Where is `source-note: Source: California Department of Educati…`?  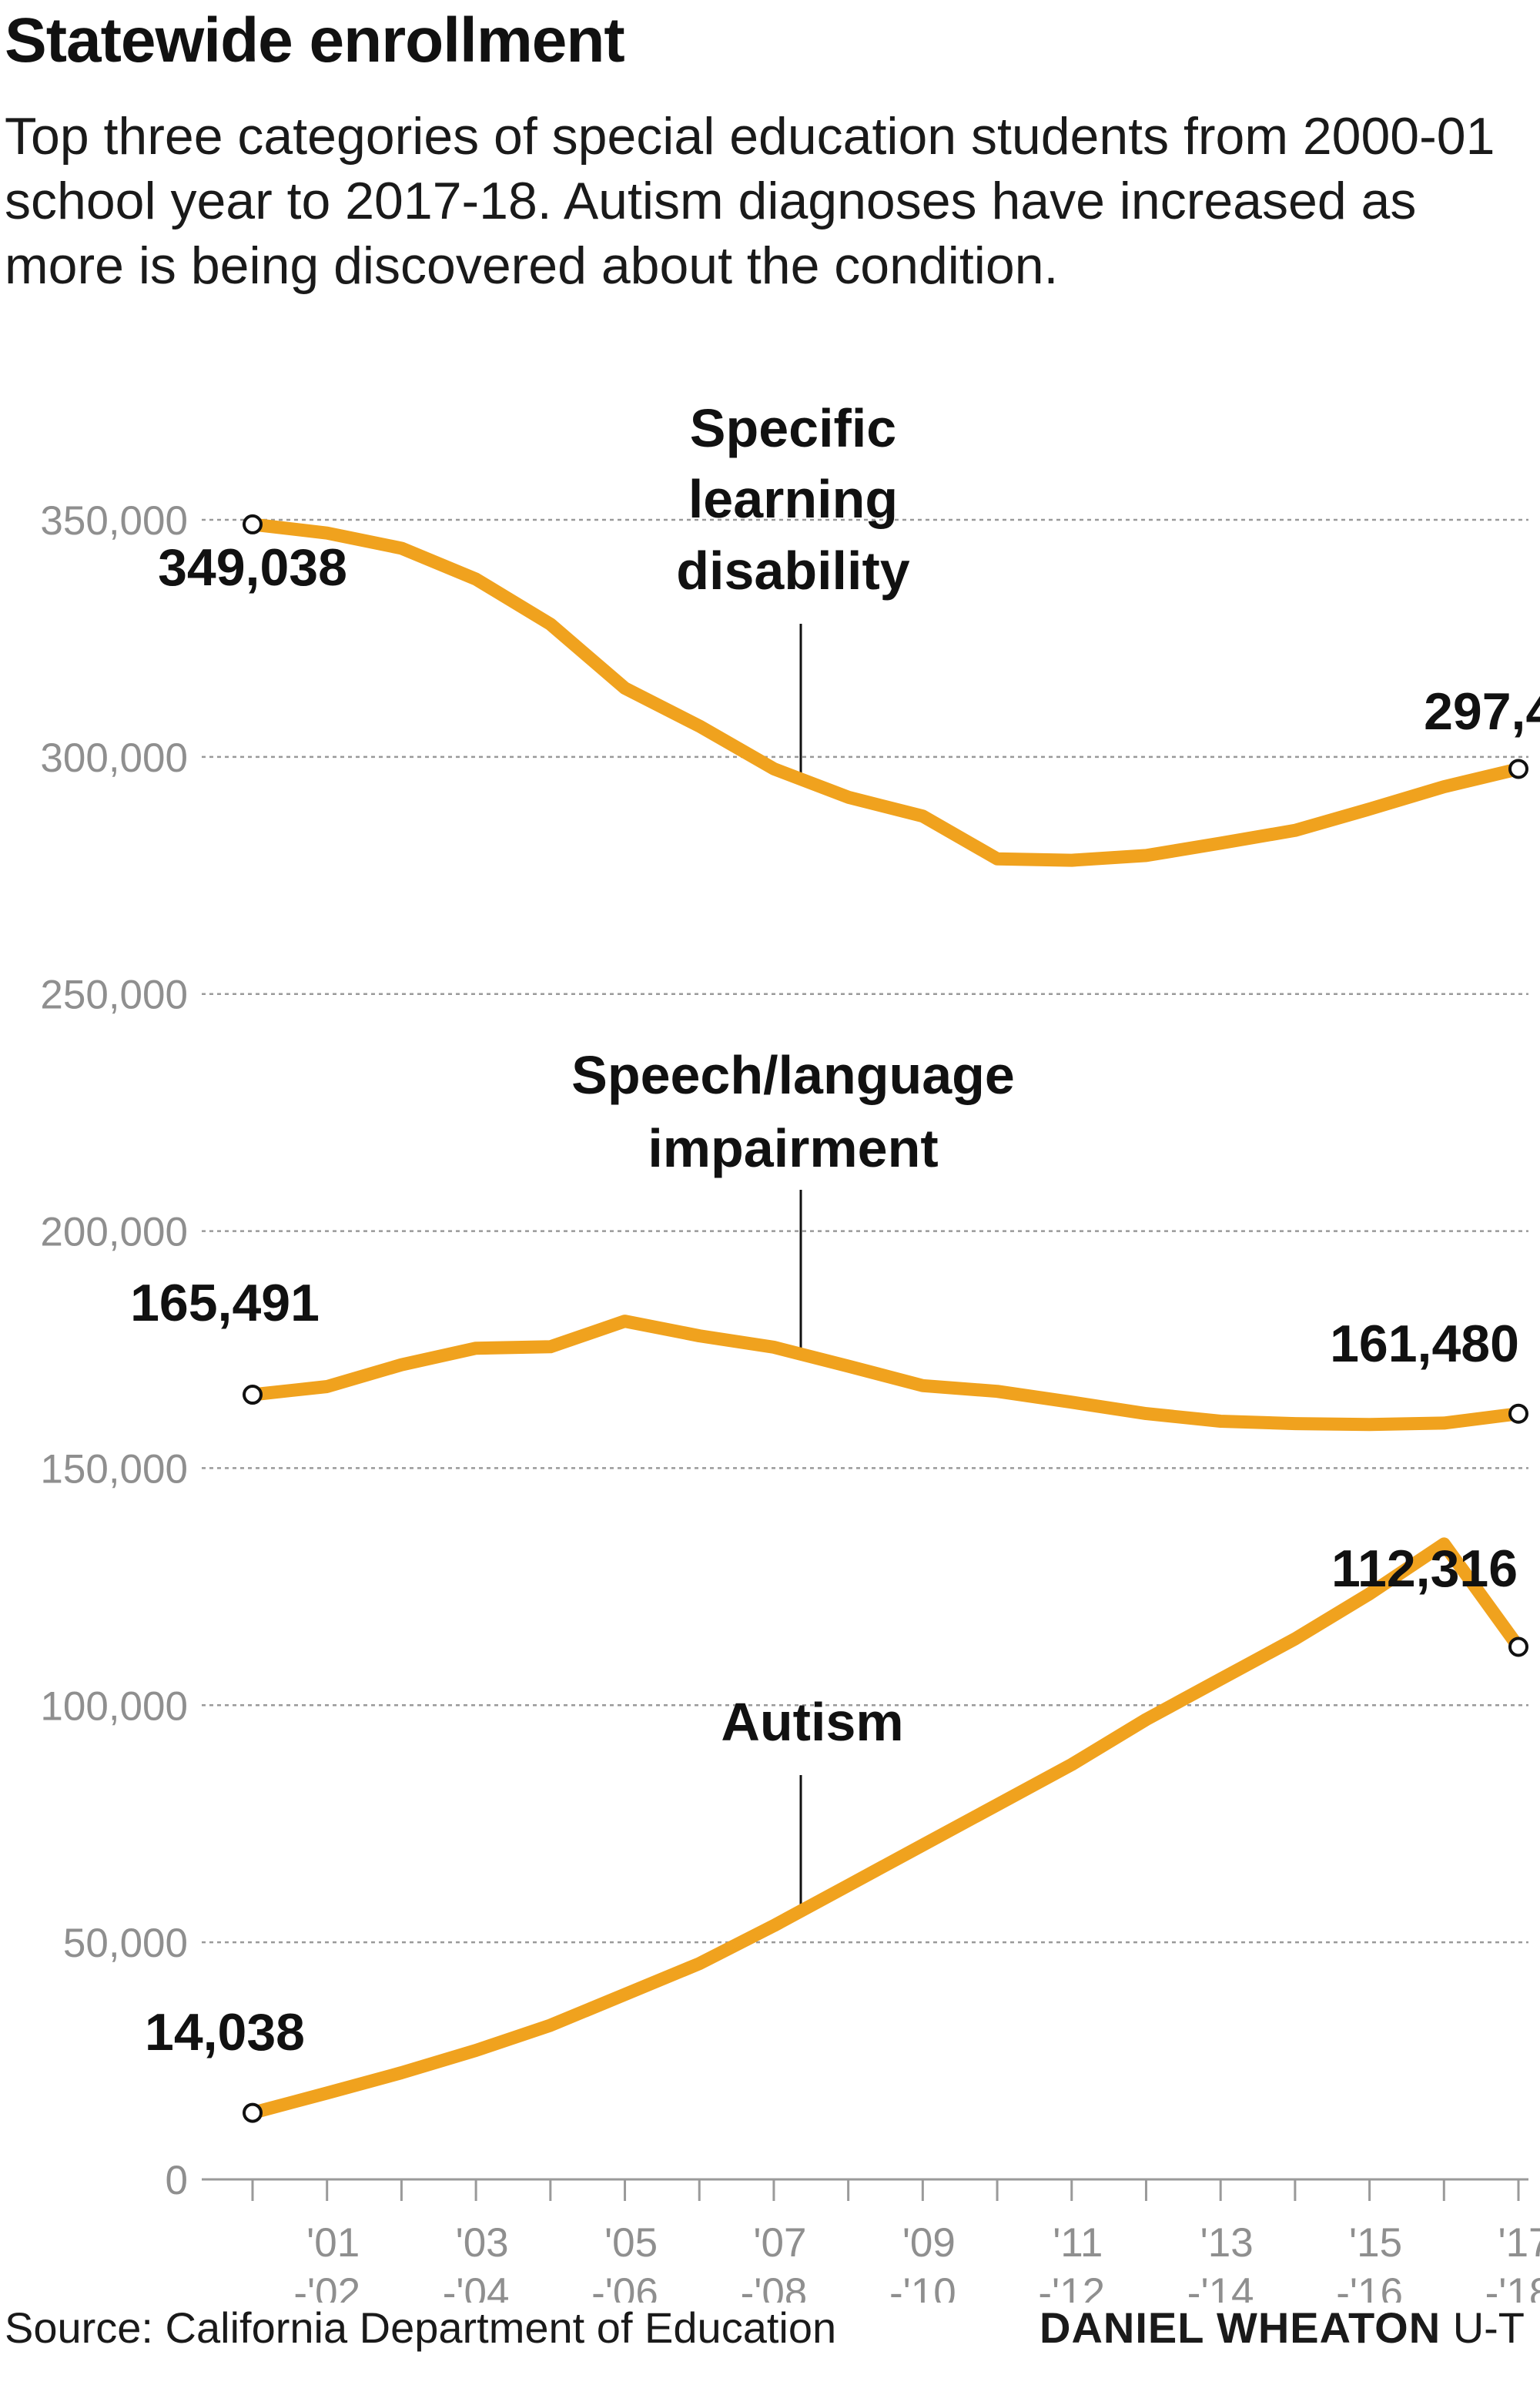
source-note: Source: California Department of Educati… is located at coordinates (421, 2327).